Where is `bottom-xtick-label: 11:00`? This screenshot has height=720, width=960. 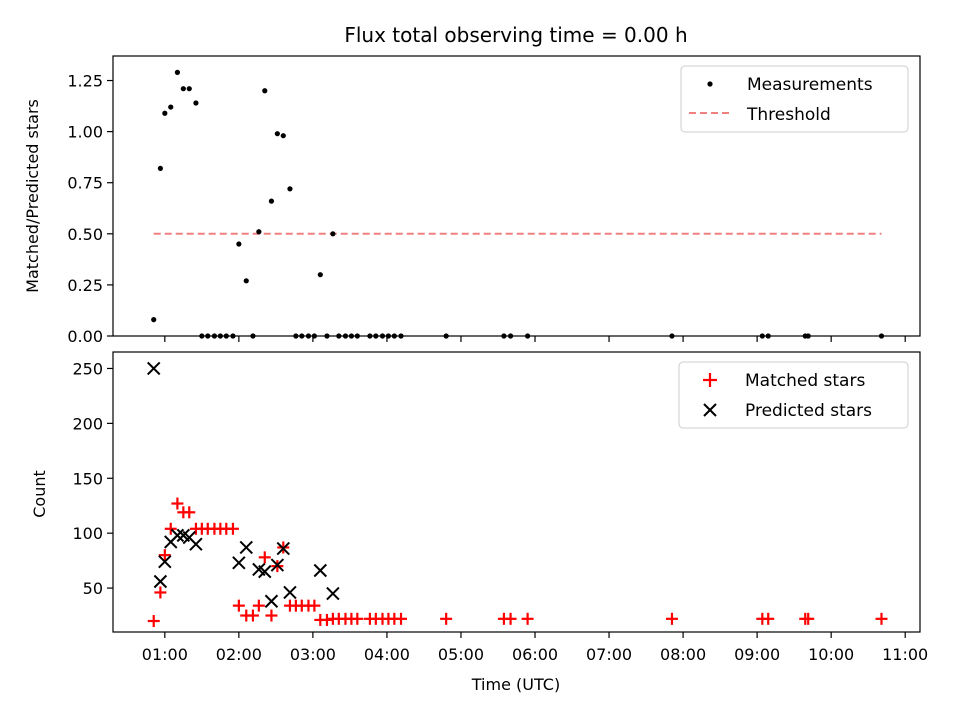
bottom-xtick-label: 11:00 is located at coordinates (905, 654).